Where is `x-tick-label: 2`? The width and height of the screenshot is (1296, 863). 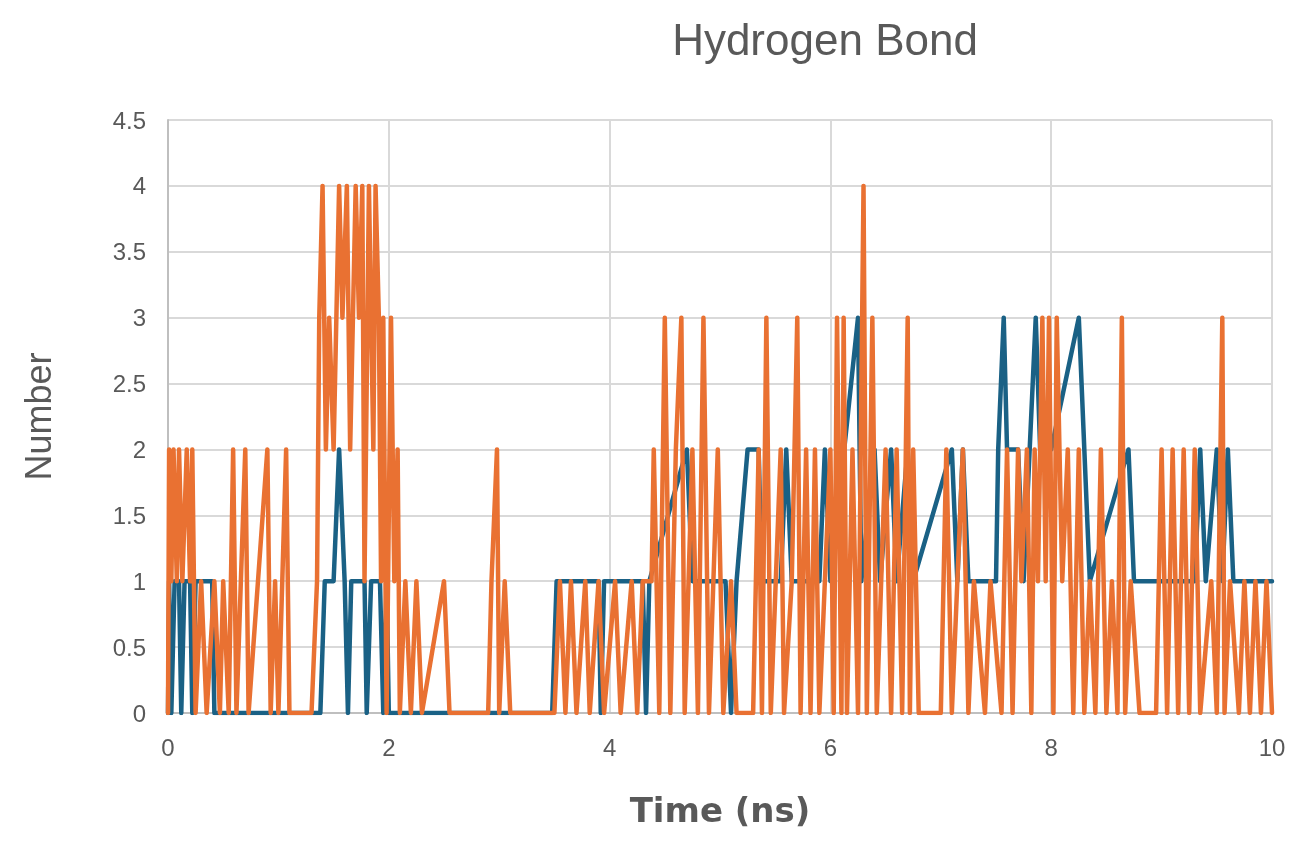 x-tick-label: 2 is located at coordinates (389, 747).